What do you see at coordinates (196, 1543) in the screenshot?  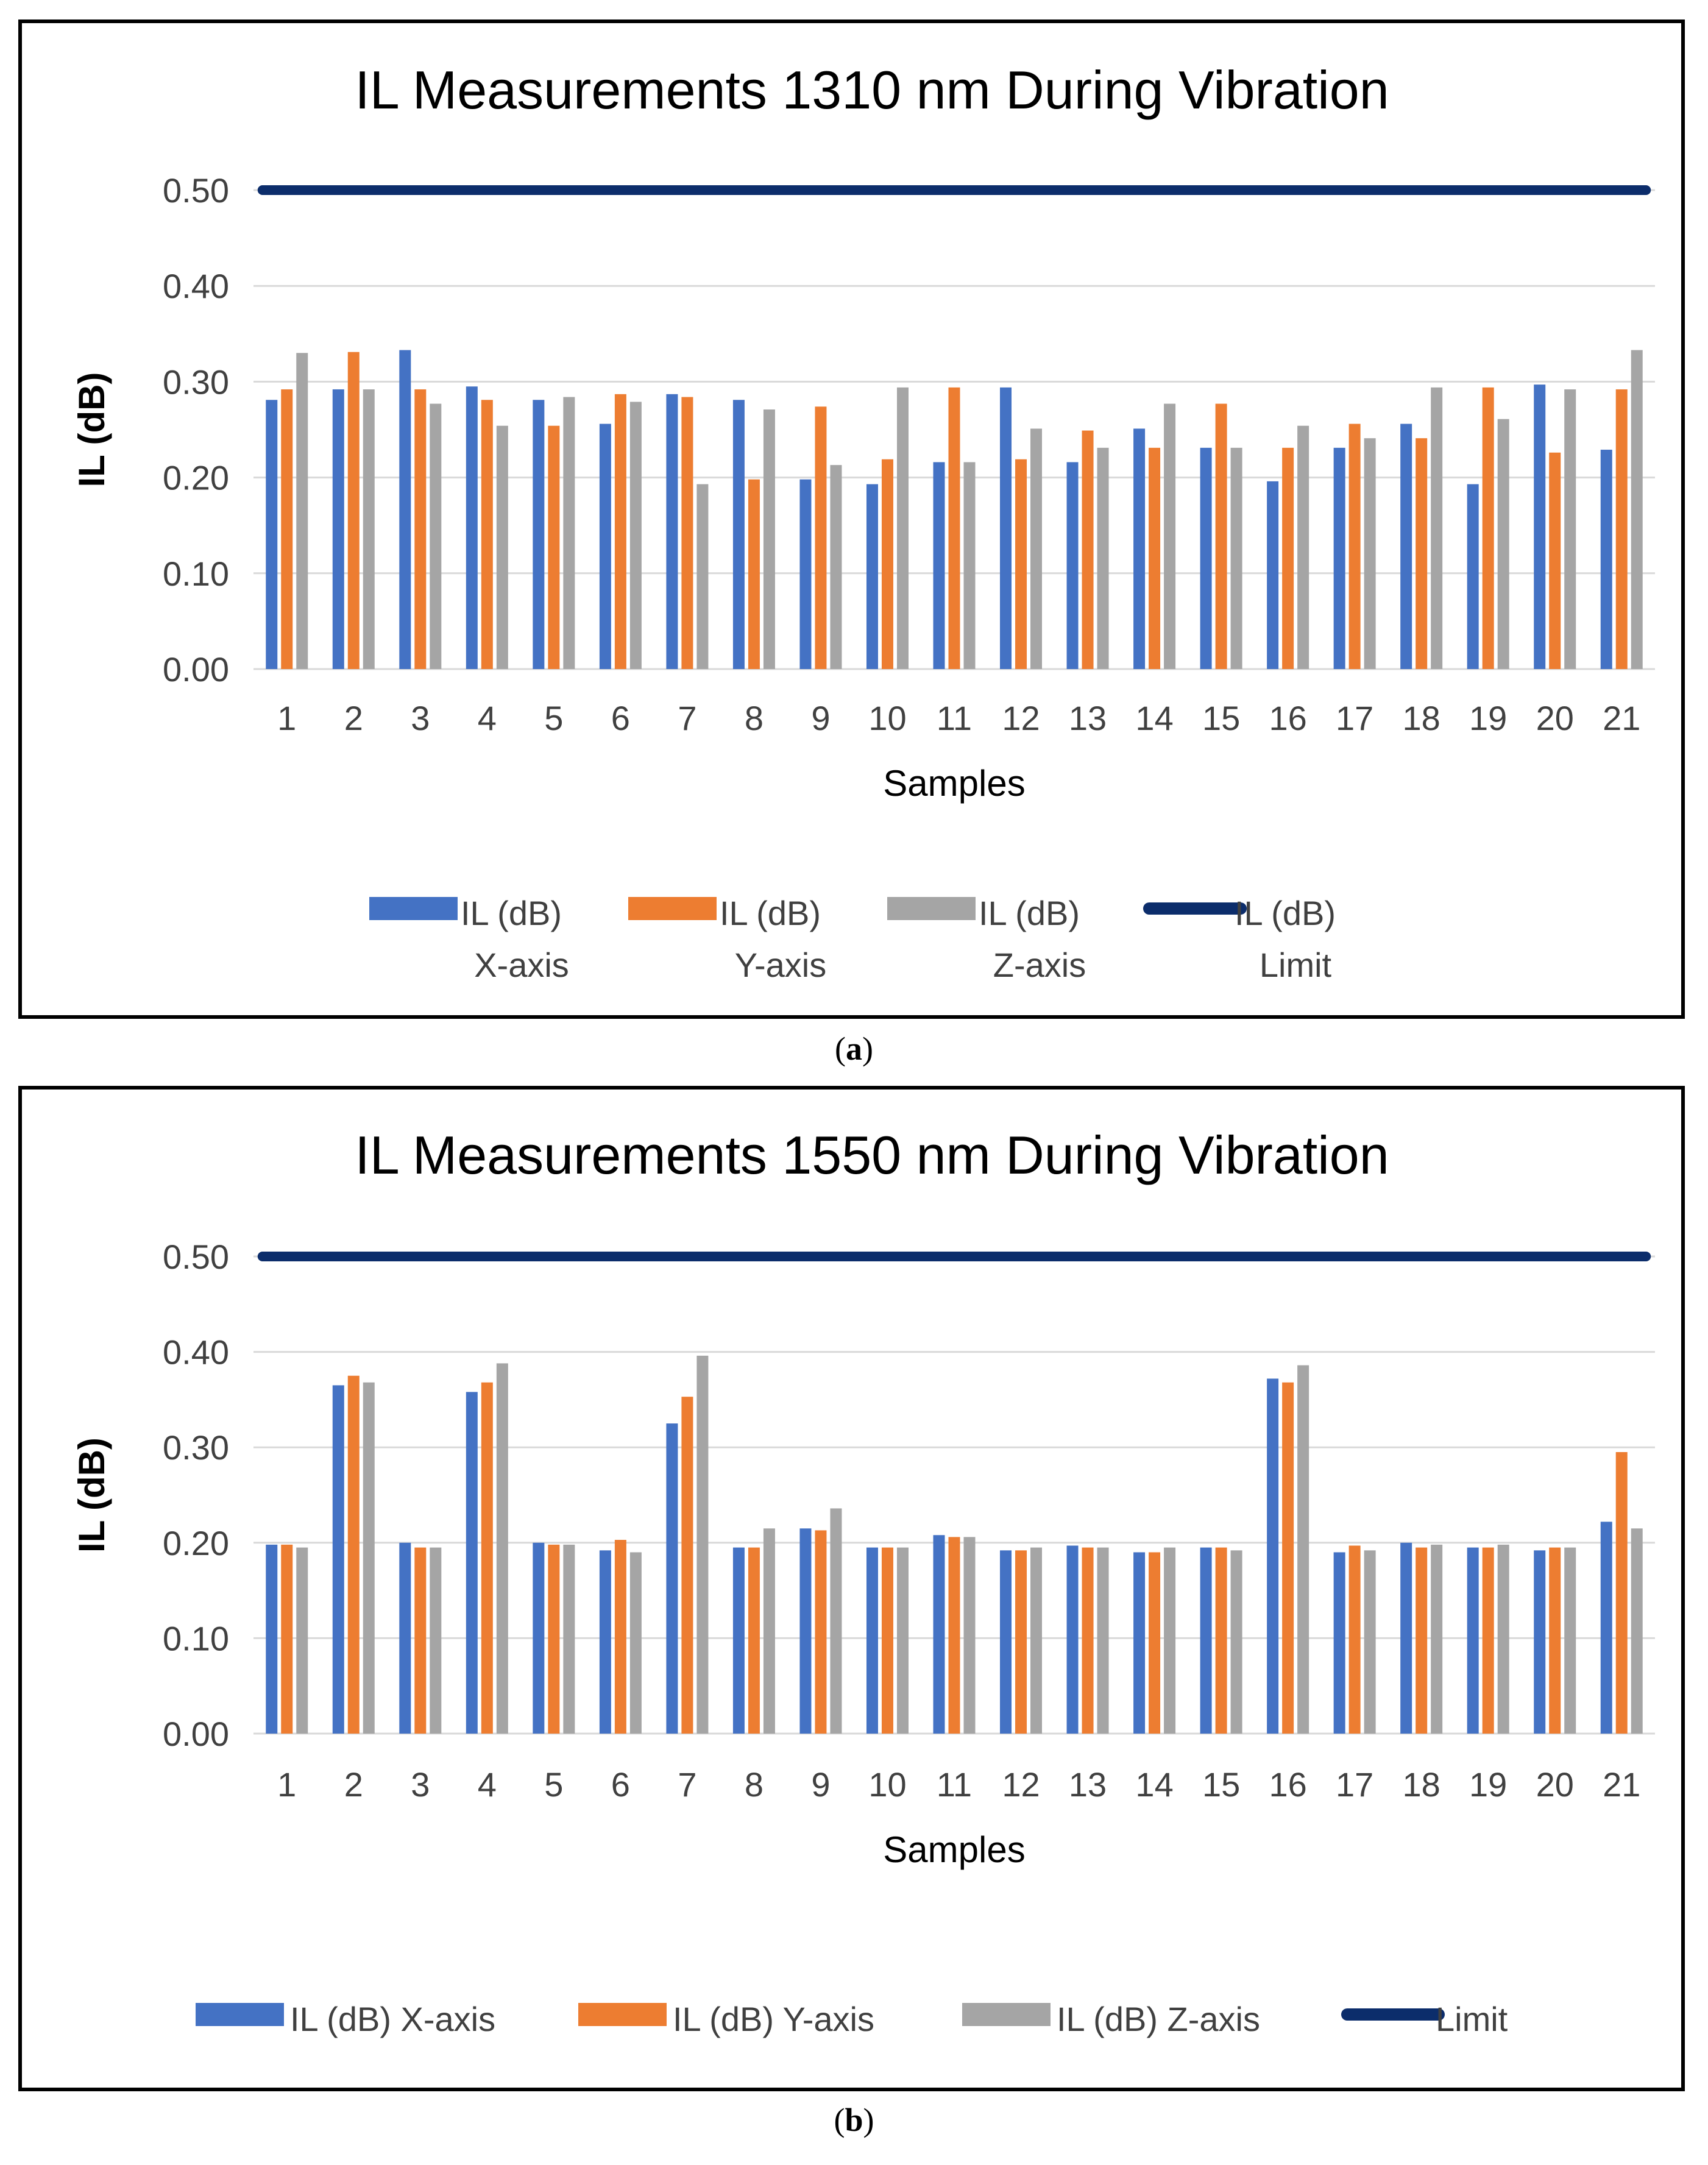 I see `y-tick-label: 0.20` at bounding box center [196, 1543].